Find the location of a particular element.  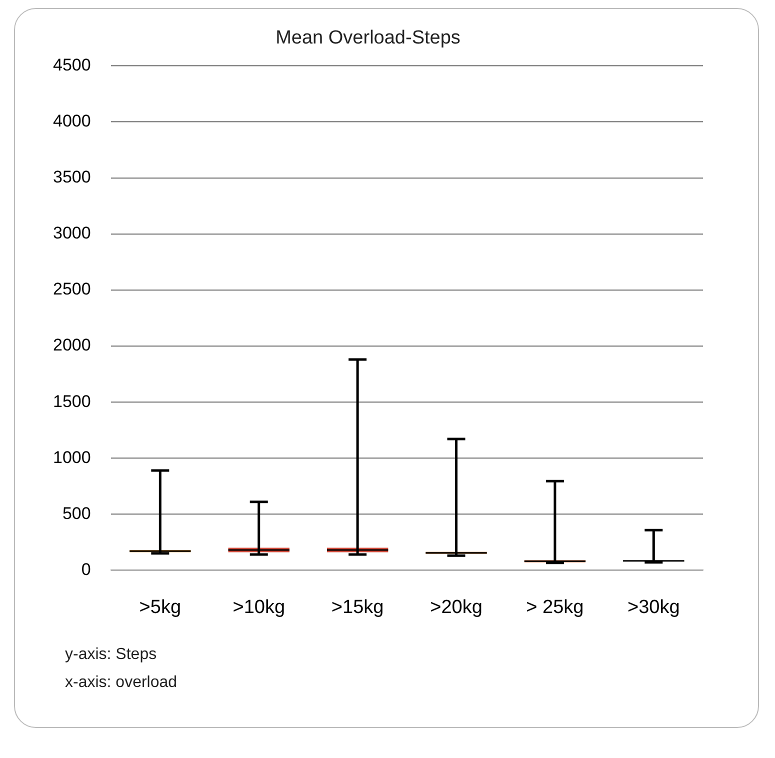

y-tick-label: 3000 is located at coordinates (71, 233).